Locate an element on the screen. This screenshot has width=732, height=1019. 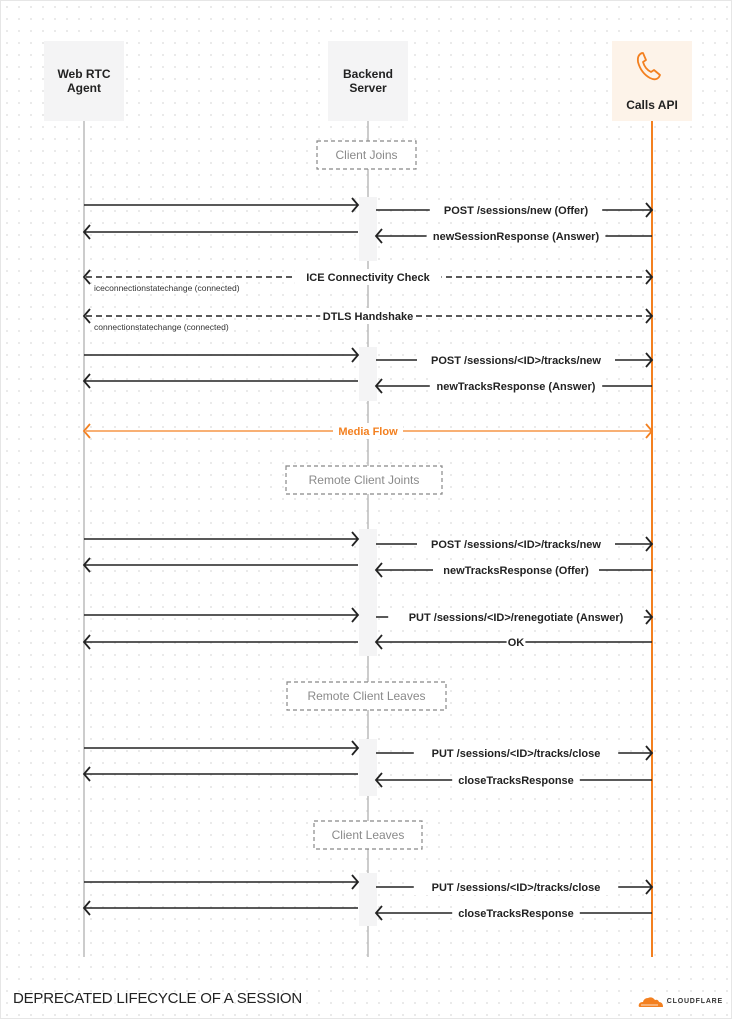
participant-label: Calls API is located at coordinates (652, 105).